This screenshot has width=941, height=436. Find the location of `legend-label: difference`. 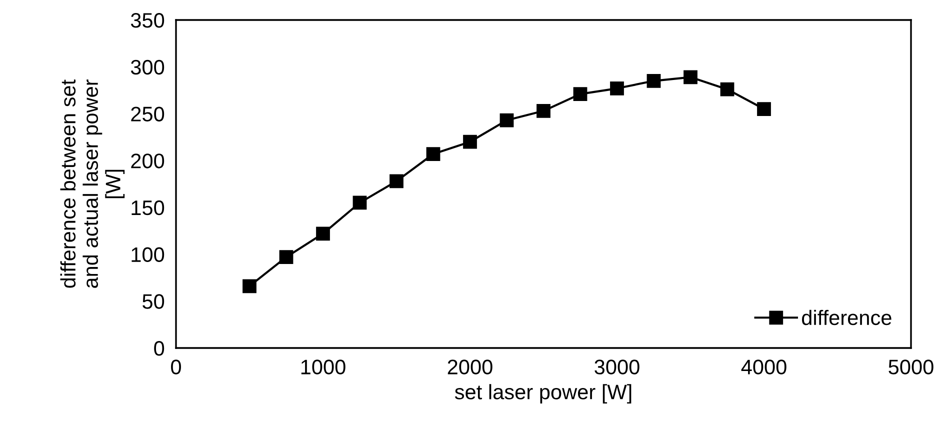

legend-label: difference is located at coordinates (847, 318).